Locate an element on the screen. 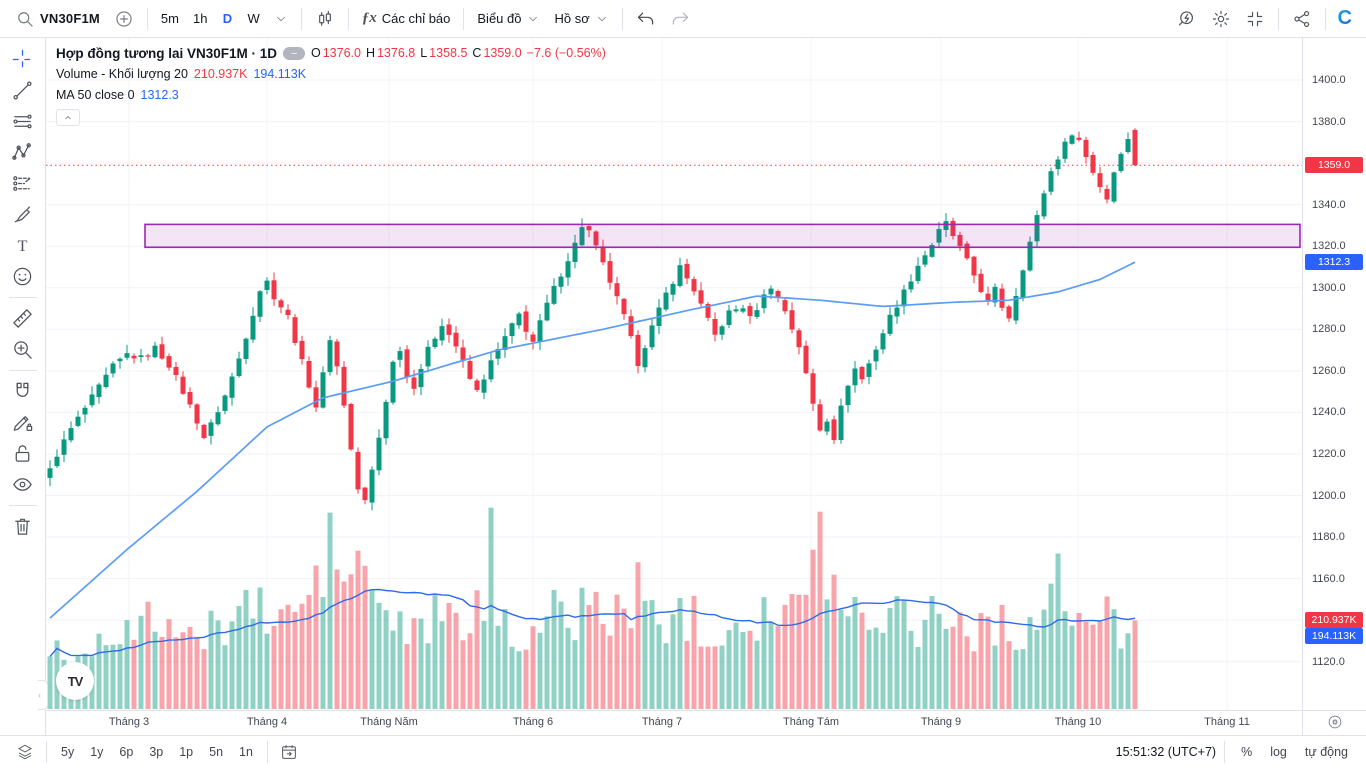 Image resolution: width=1366 pixels, height=768 pixels. range-1y-button: 1y is located at coordinates (96, 752).